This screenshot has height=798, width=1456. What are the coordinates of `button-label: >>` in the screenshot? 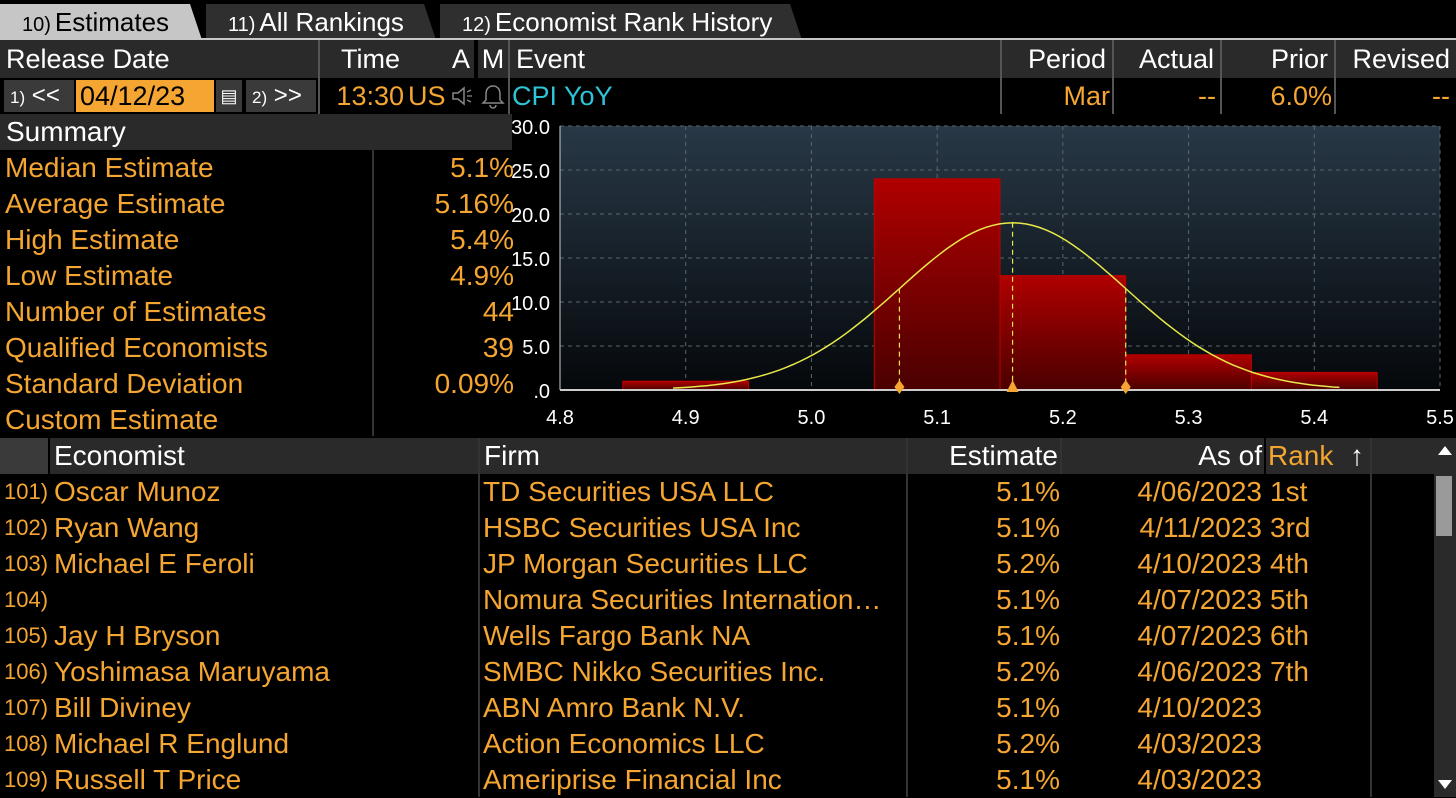 It's located at (287, 95).